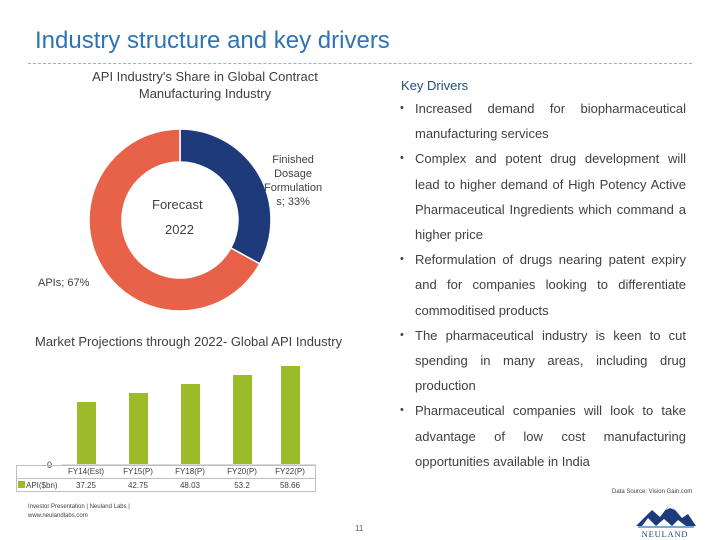 This screenshot has width=720, height=540. Describe the element at coordinates (138, 471) in the screenshot. I see `table-category-label: FY15(P)` at that location.